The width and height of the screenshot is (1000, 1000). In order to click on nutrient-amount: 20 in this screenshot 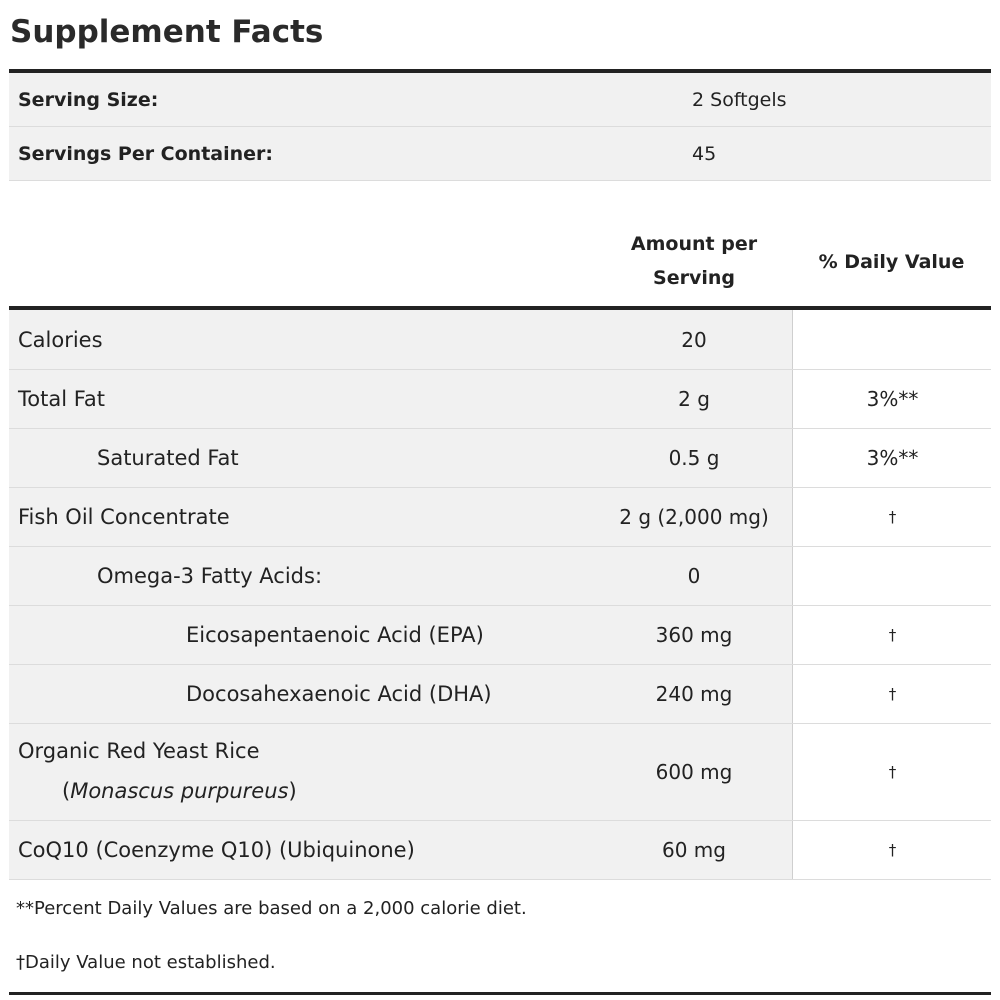, I will do `click(694, 340)`.